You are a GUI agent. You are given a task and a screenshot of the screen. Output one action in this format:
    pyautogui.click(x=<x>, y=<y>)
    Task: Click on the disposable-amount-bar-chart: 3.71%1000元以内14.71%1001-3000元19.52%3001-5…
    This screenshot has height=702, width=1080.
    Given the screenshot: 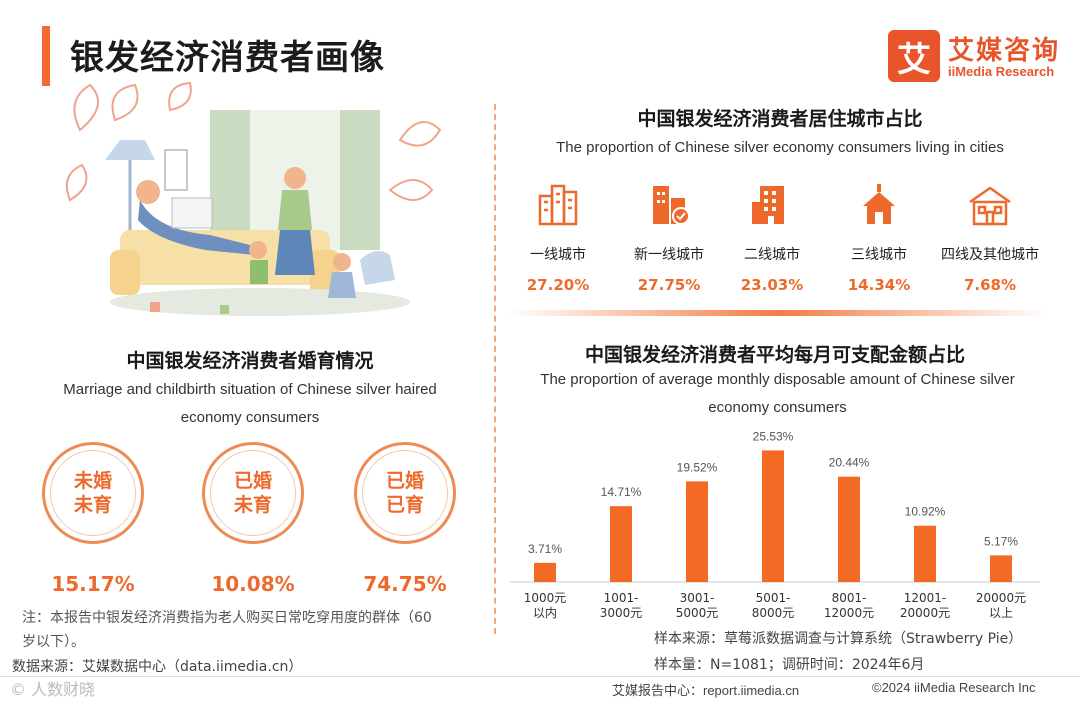 What is the action you would take?
    pyautogui.click(x=775, y=524)
    